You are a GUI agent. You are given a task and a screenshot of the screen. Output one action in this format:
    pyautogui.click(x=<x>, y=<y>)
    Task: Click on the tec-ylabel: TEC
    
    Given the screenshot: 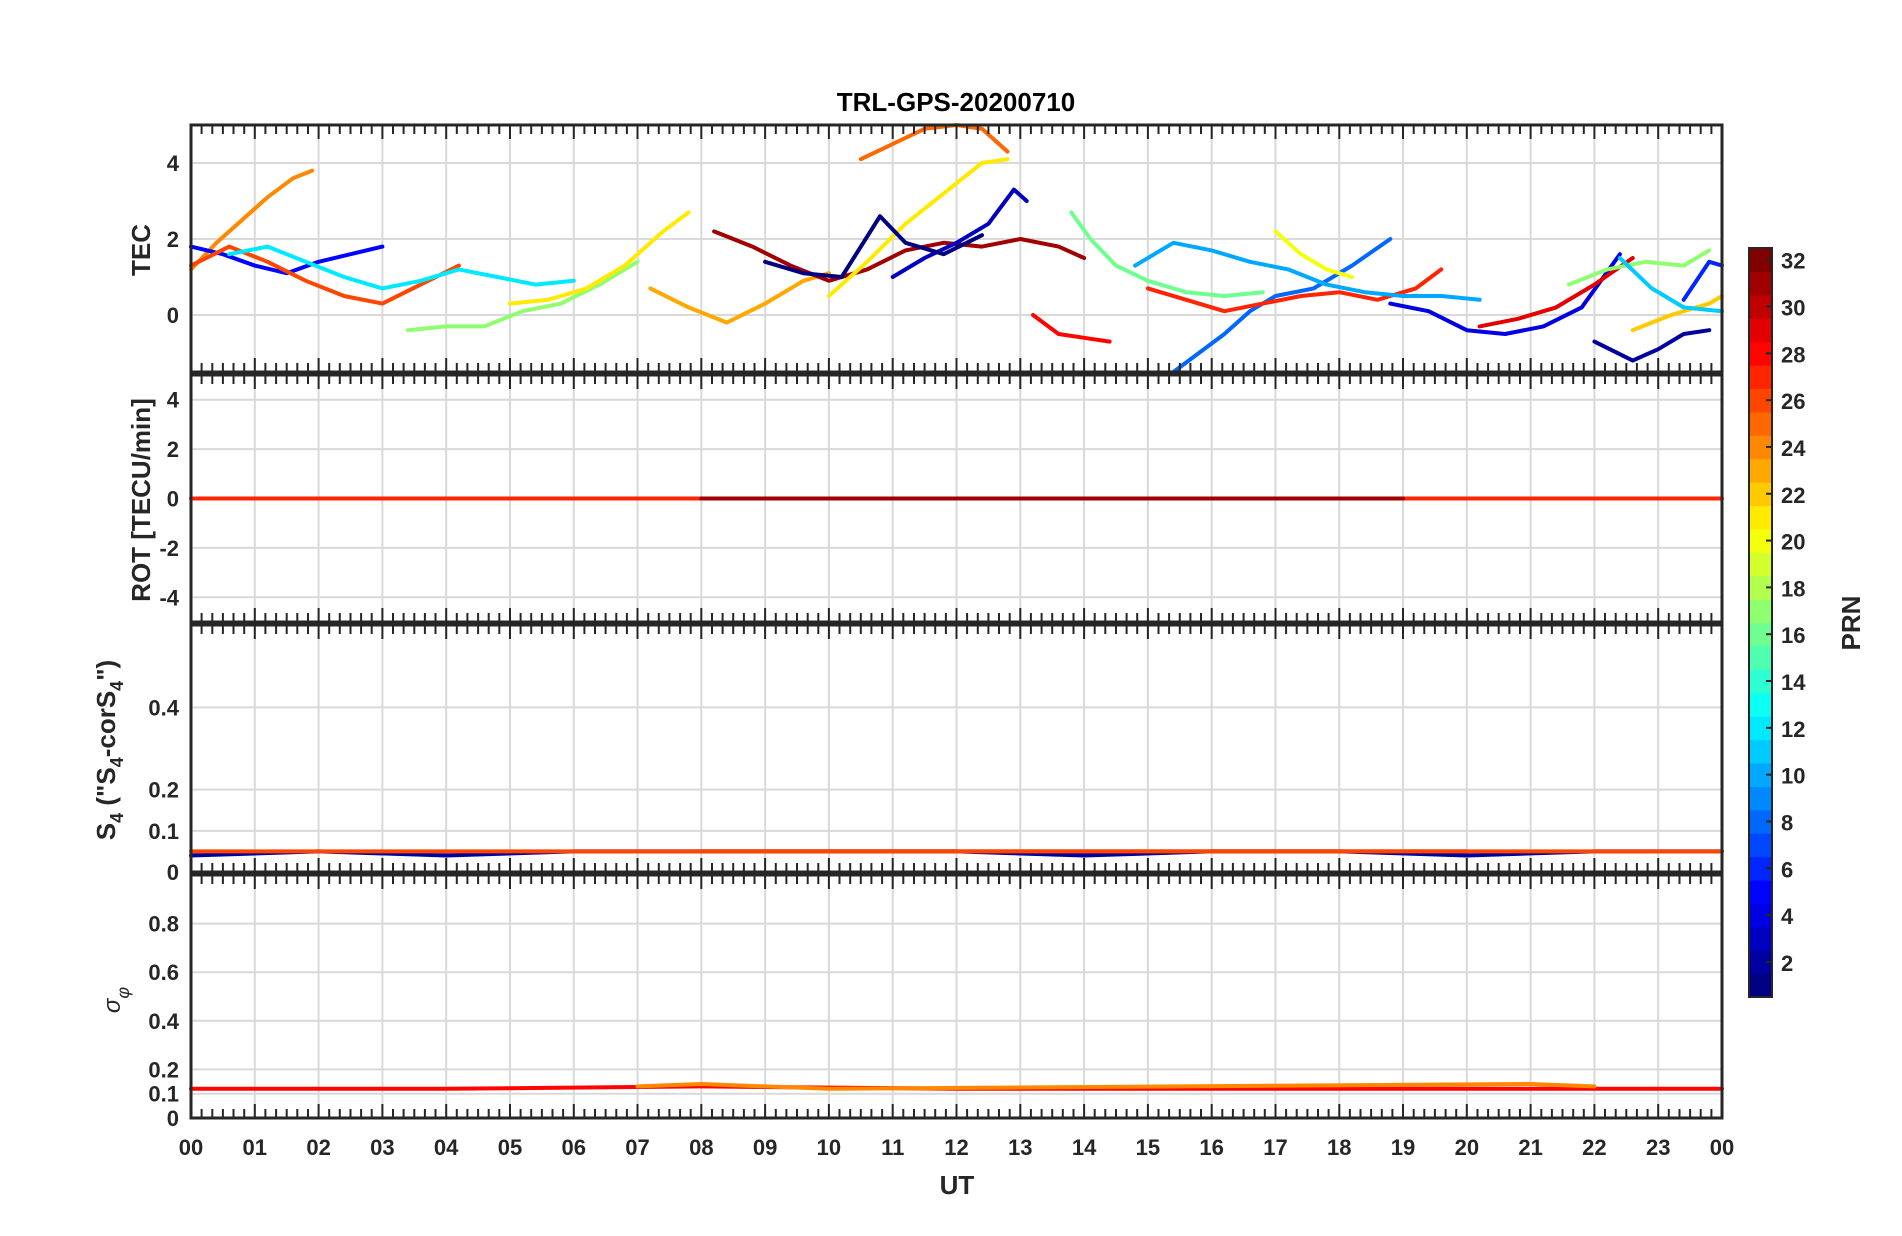 What is the action you would take?
    pyautogui.click(x=141, y=250)
    